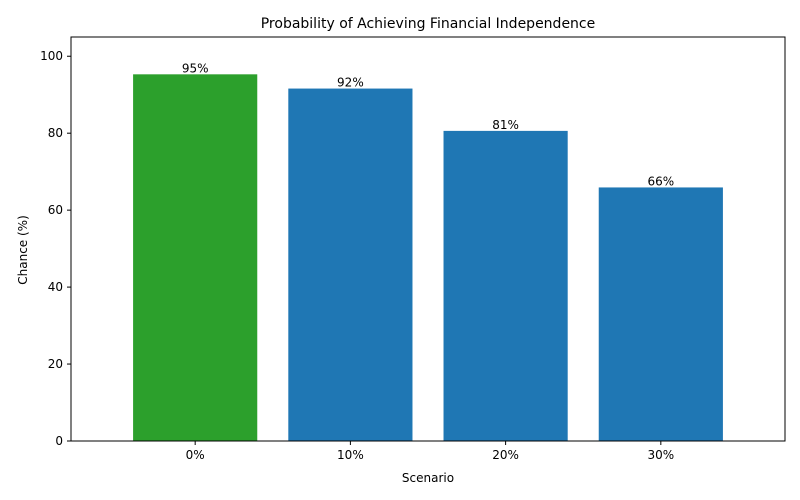  Describe the element at coordinates (23, 250) in the screenshot. I see `y-axis-label: Chance (%)` at that location.